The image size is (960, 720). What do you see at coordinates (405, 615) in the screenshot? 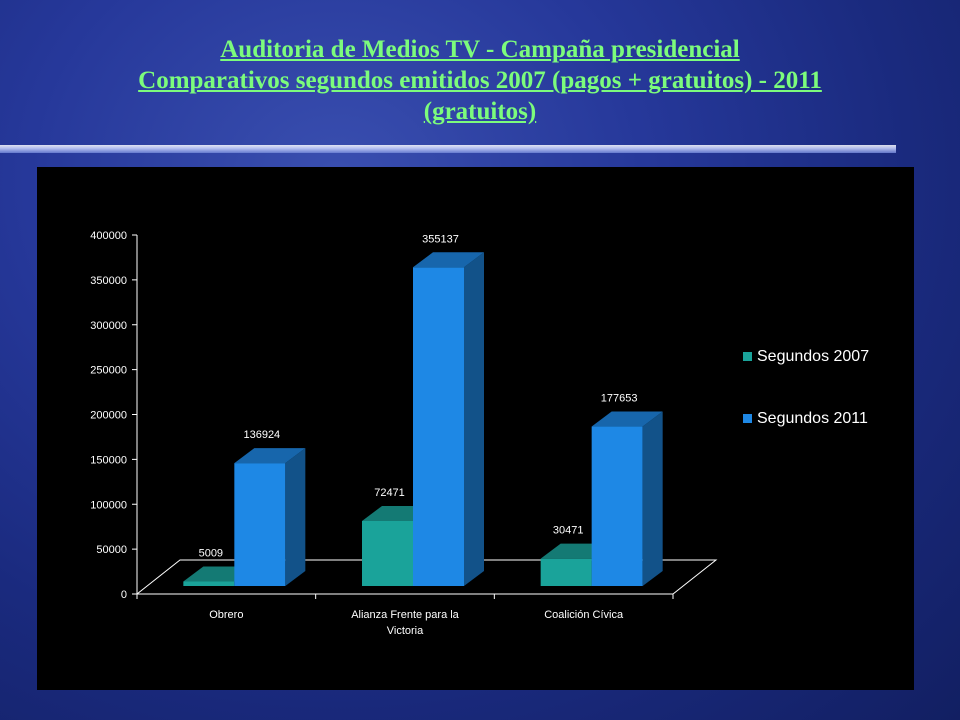
I see `x-category-label: Alianza Frente para la` at bounding box center [405, 615].